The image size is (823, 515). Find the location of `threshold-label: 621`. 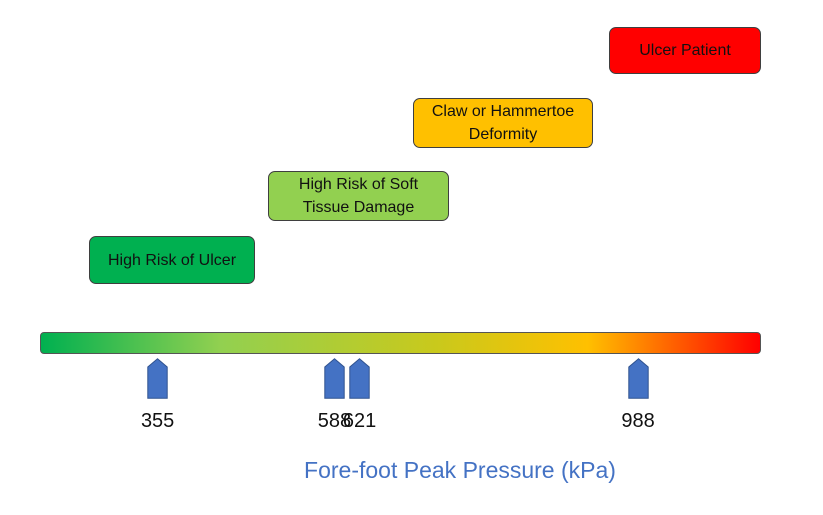

threshold-label: 621 is located at coordinates (359, 421).